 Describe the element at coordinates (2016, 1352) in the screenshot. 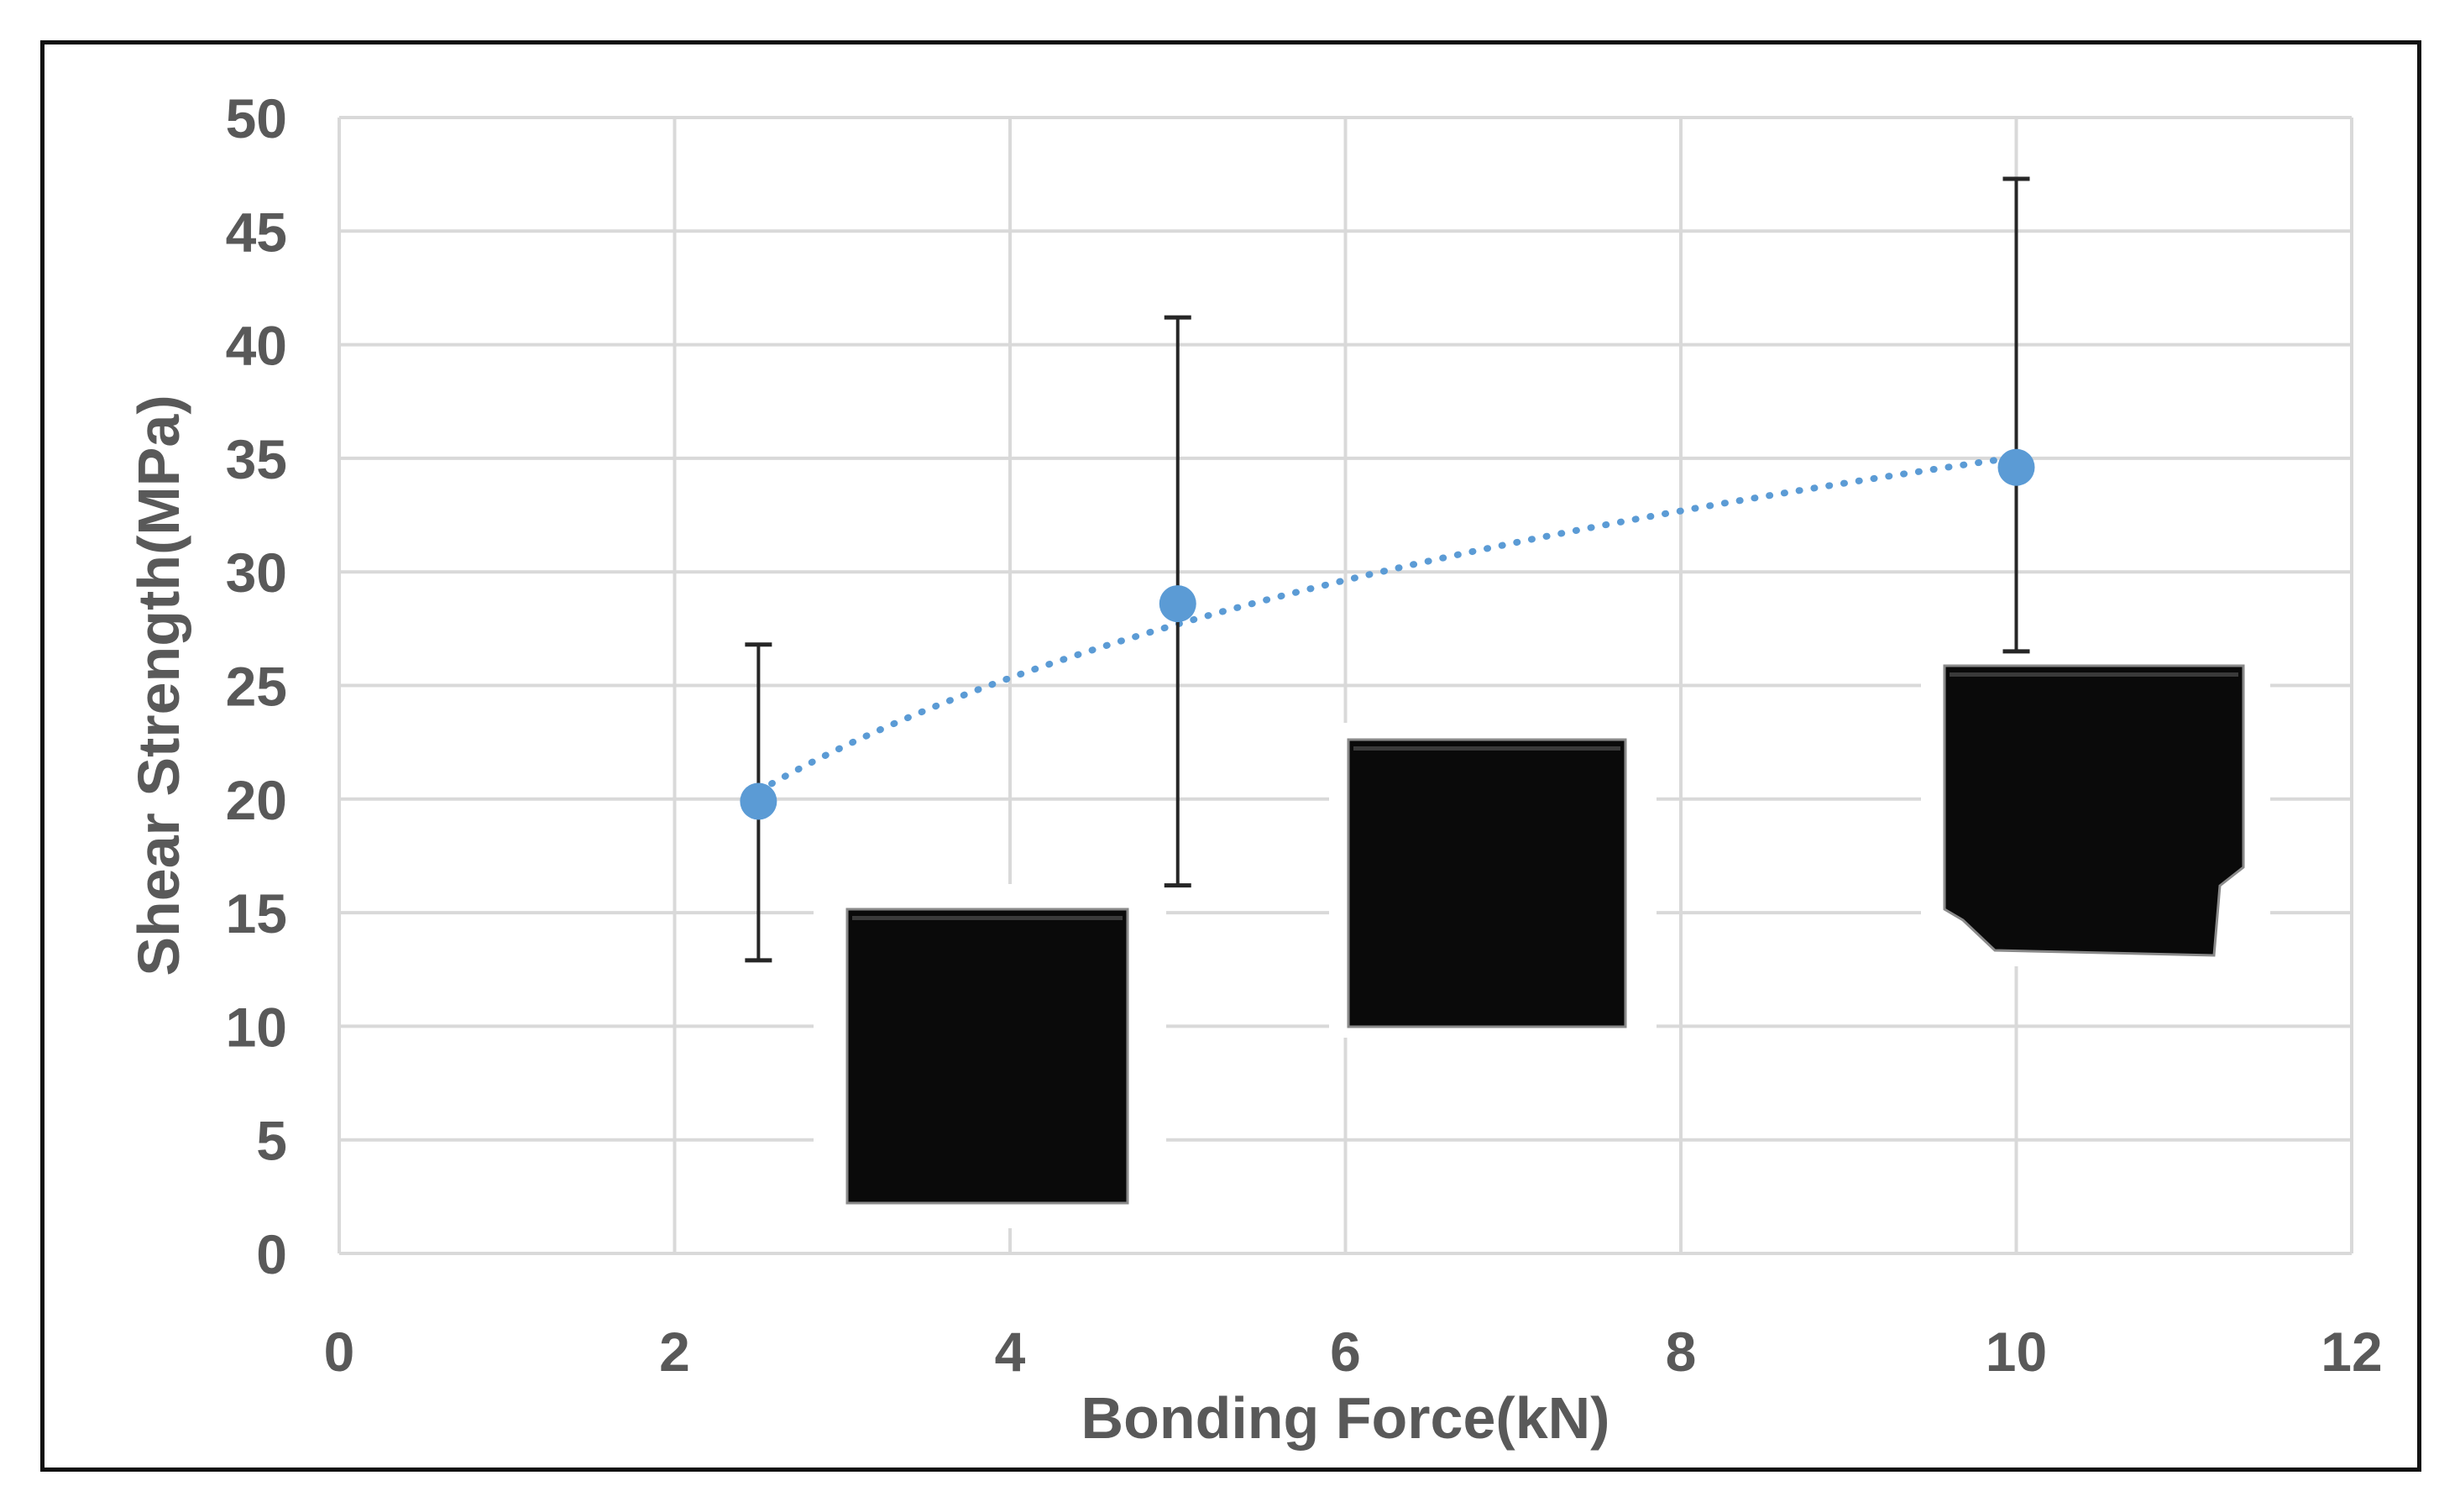

I see `x-tick-label: 10` at that location.